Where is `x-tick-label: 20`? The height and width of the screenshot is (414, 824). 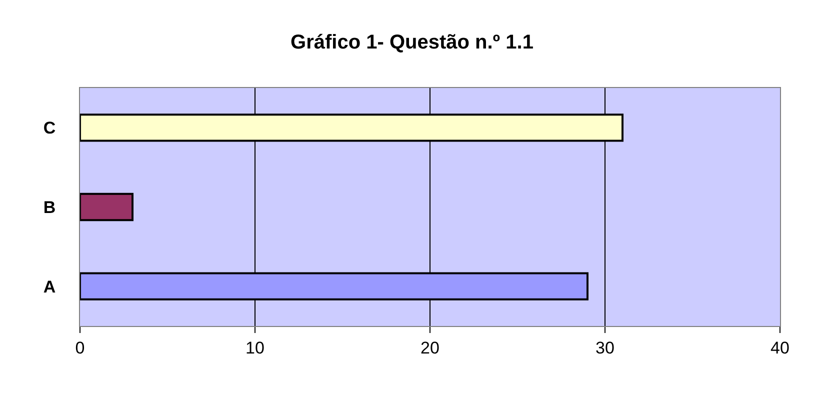
x-tick-label: 20 is located at coordinates (430, 348).